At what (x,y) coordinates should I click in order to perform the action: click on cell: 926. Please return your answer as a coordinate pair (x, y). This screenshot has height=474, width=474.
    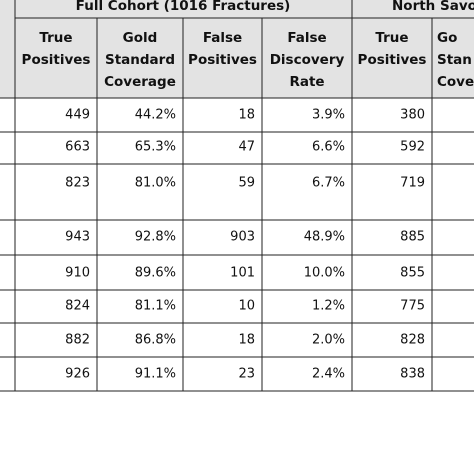
    Looking at the image, I should click on (77, 374).